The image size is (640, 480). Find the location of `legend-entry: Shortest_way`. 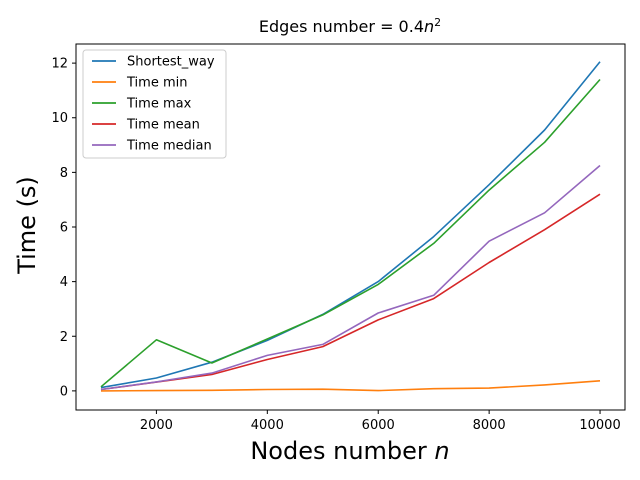

legend-entry: Shortest_way is located at coordinates (171, 62).